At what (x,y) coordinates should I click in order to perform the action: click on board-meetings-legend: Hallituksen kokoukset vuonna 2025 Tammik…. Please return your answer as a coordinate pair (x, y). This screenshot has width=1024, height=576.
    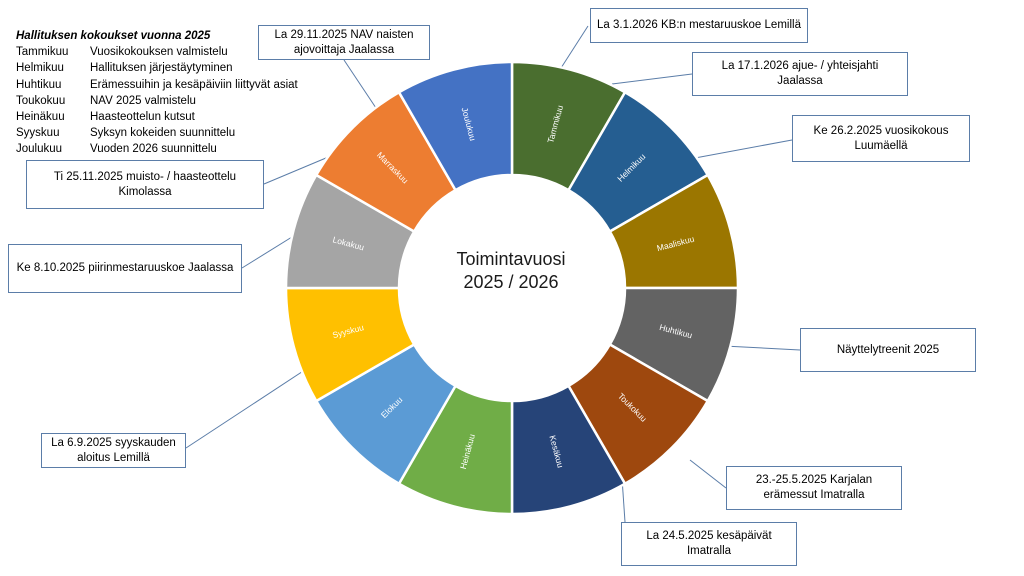
    Looking at the image, I should click on (157, 93).